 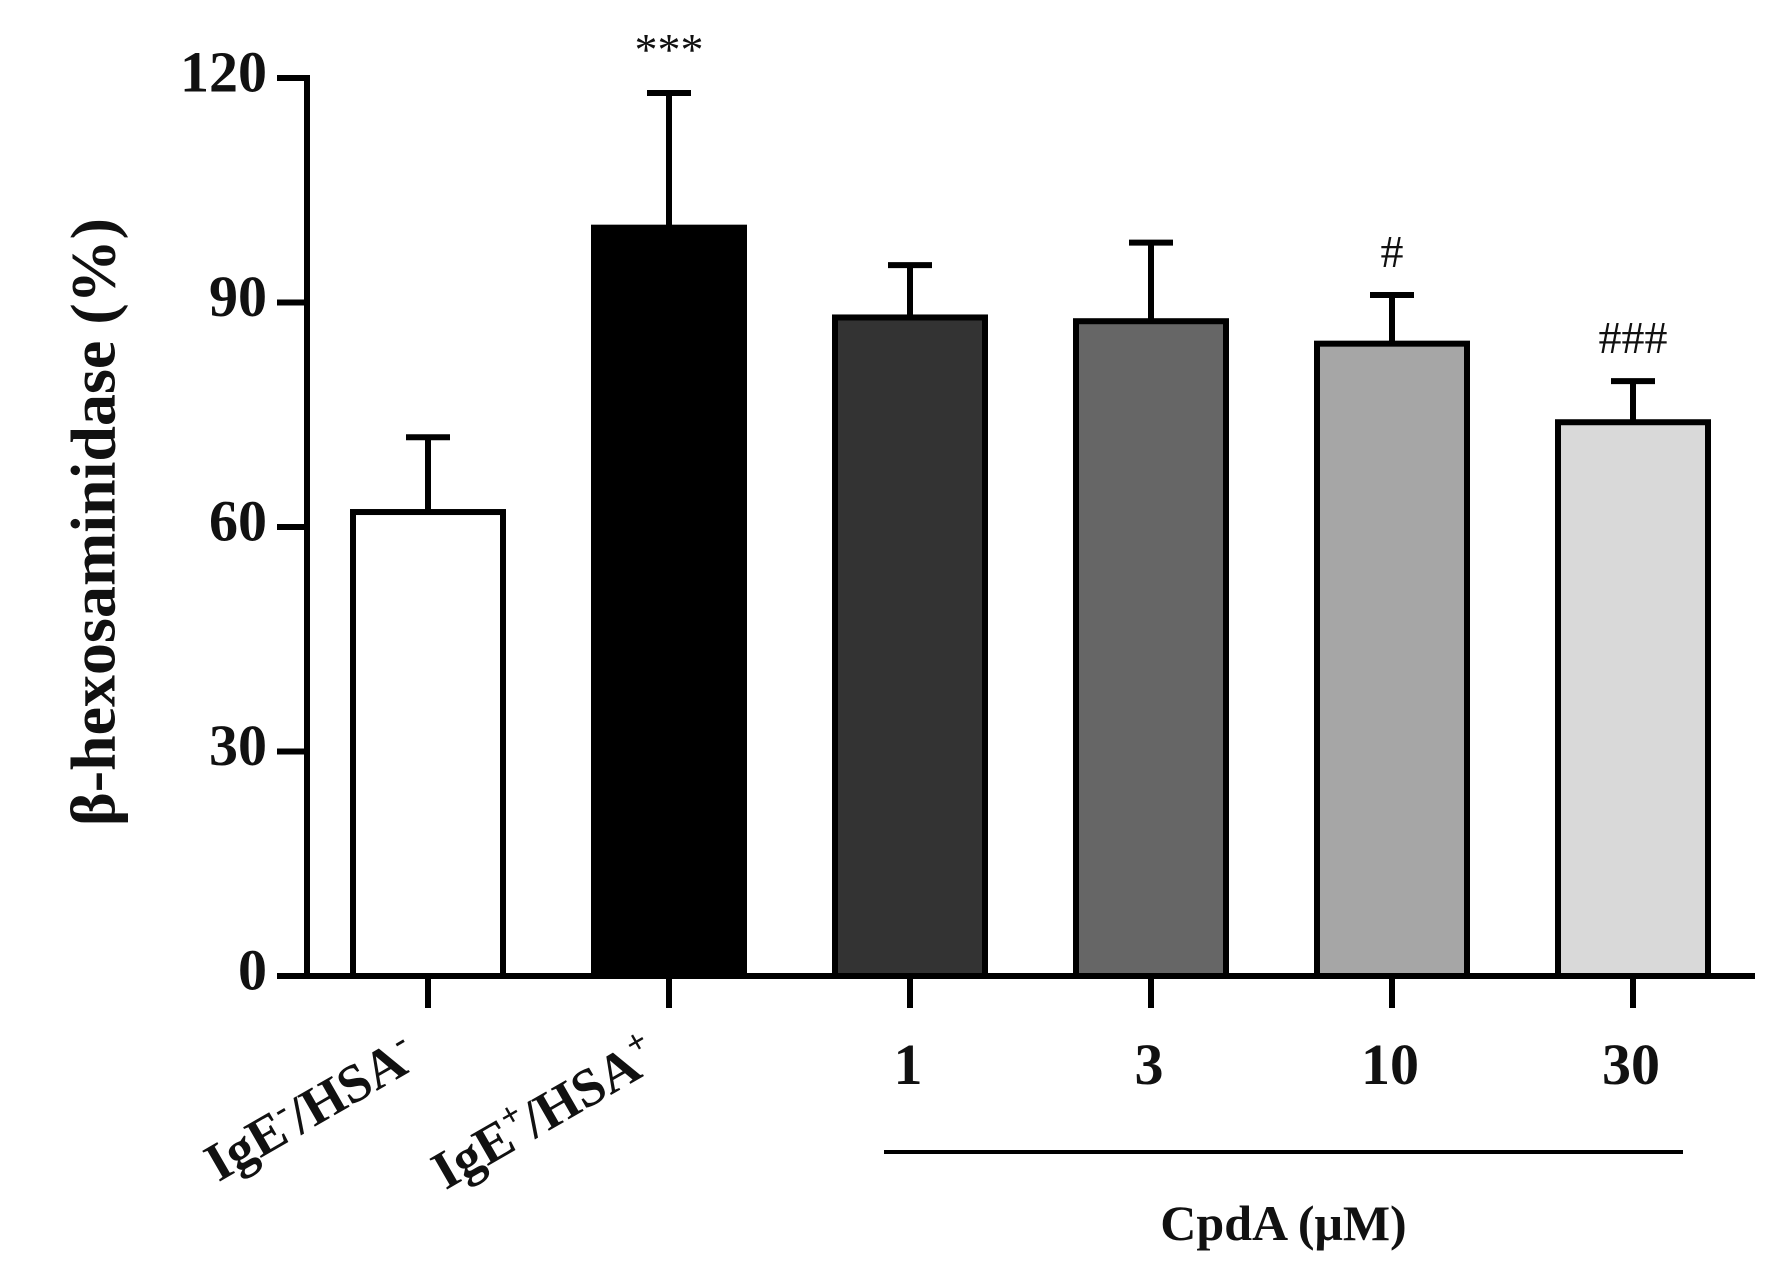 What do you see at coordinates (309, 1107) in the screenshot?
I see `x-category-label: IgE-/HSA-` at bounding box center [309, 1107].